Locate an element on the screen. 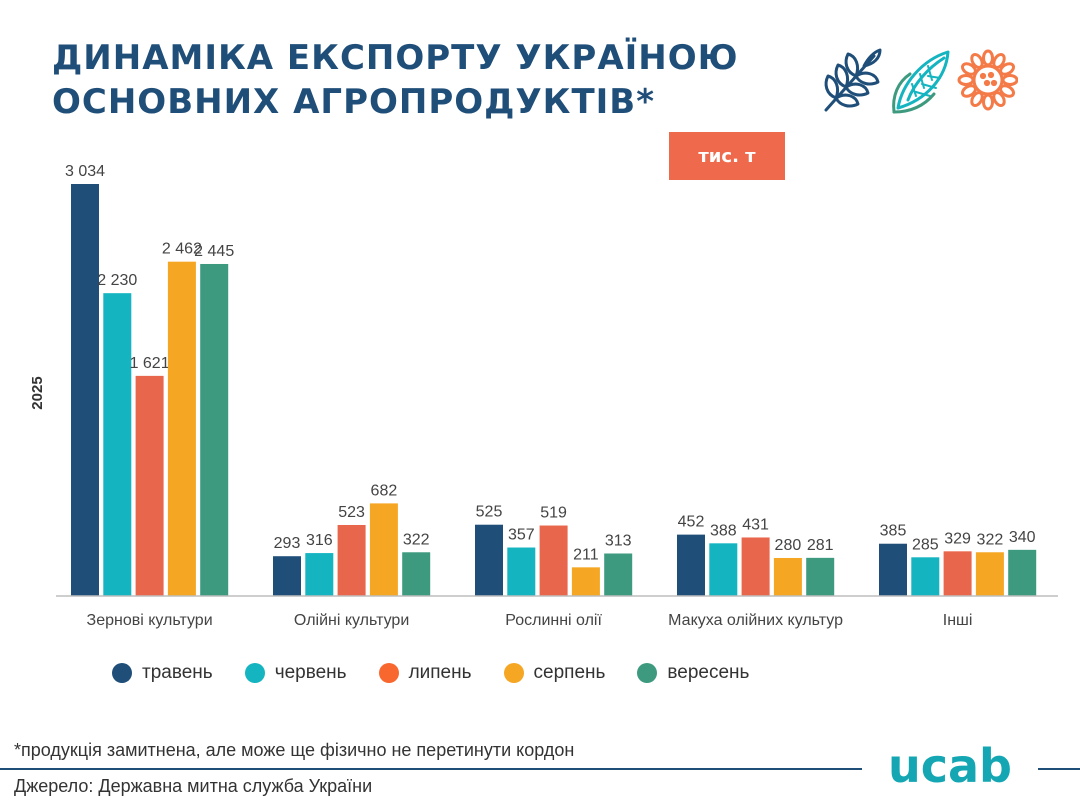  legend-label: червень is located at coordinates (310, 672).